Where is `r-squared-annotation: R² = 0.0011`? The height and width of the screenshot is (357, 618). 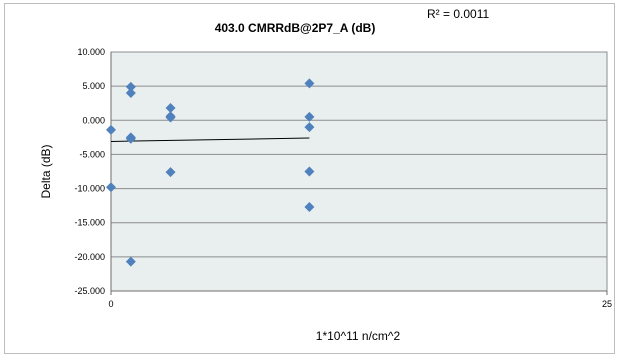
r-squared-annotation: R² = 0.0011 is located at coordinates (458, 14).